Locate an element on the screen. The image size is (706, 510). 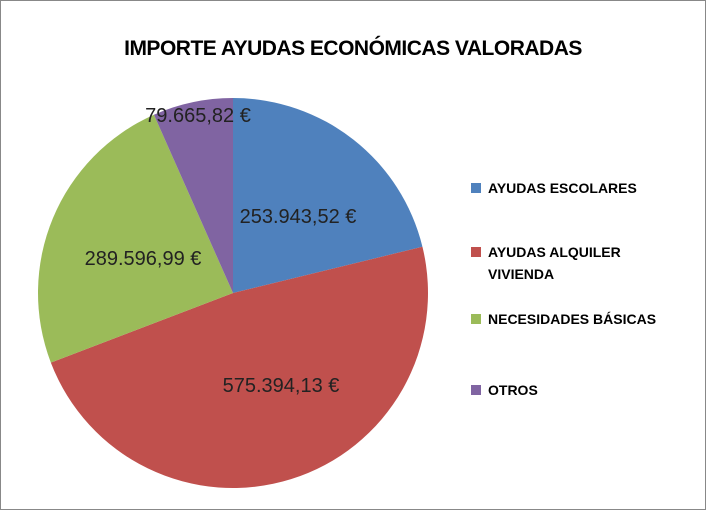
legend-item: OTROS is located at coordinates (586, 390).